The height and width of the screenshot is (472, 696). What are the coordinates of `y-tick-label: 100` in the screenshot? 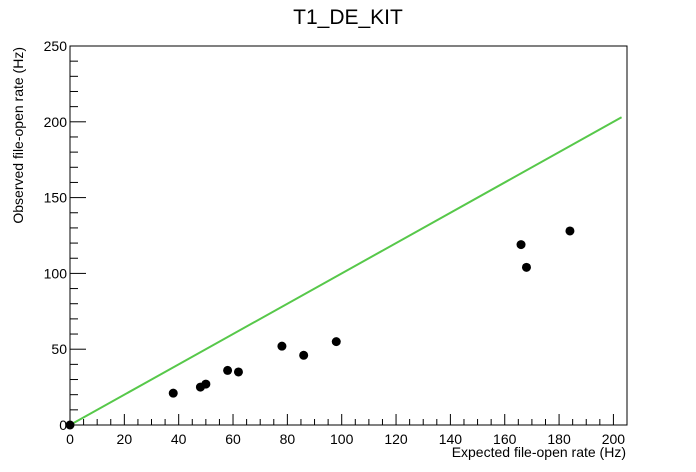 It's located at (56, 273).